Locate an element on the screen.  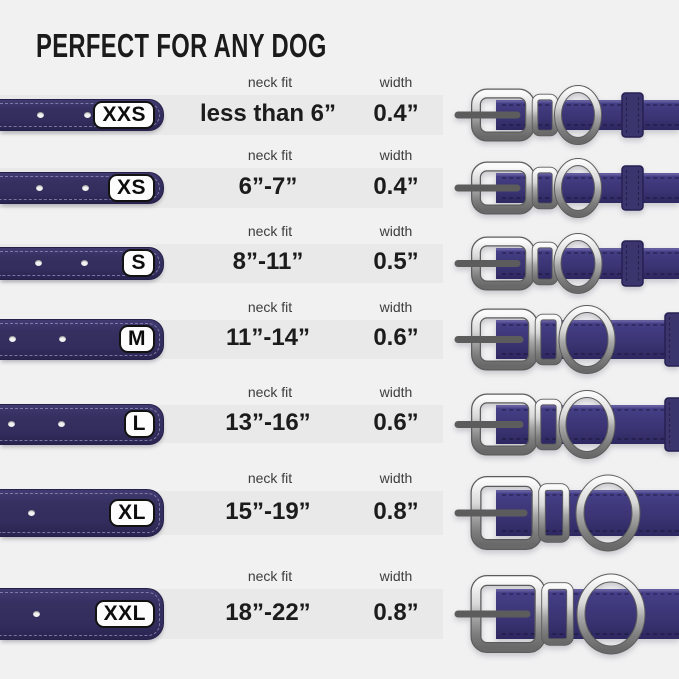
collar-strap-image: L is located at coordinates (82, 424).